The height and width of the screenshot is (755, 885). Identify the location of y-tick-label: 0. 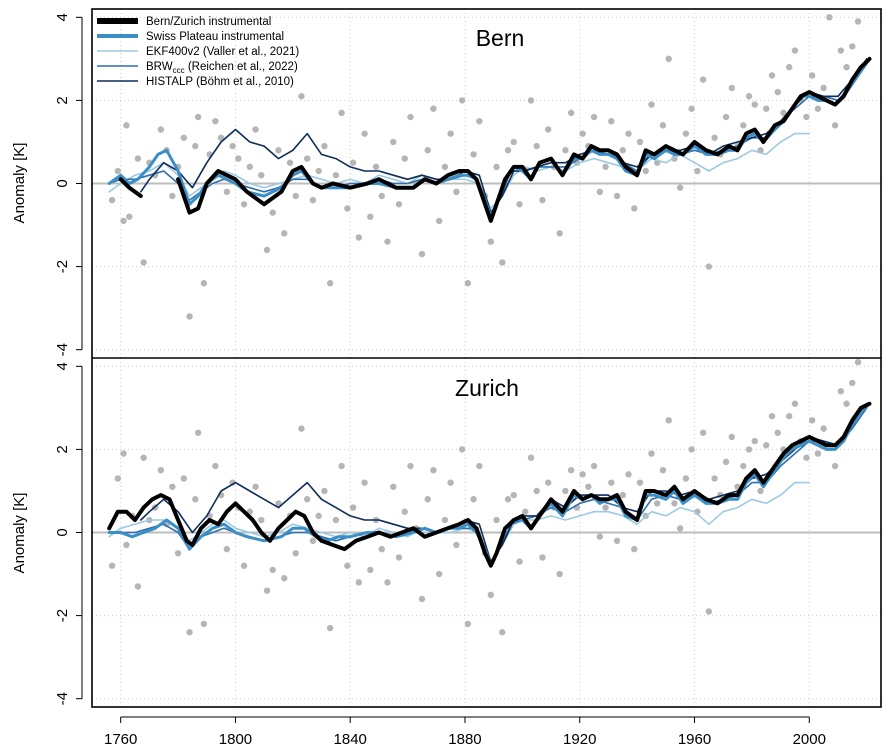
(62, 532).